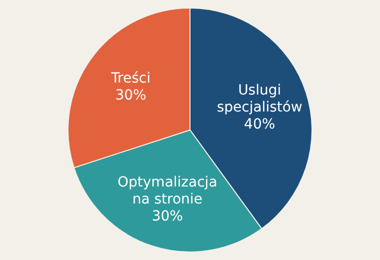  I want to click on data-label: 40%, so click(260, 124).